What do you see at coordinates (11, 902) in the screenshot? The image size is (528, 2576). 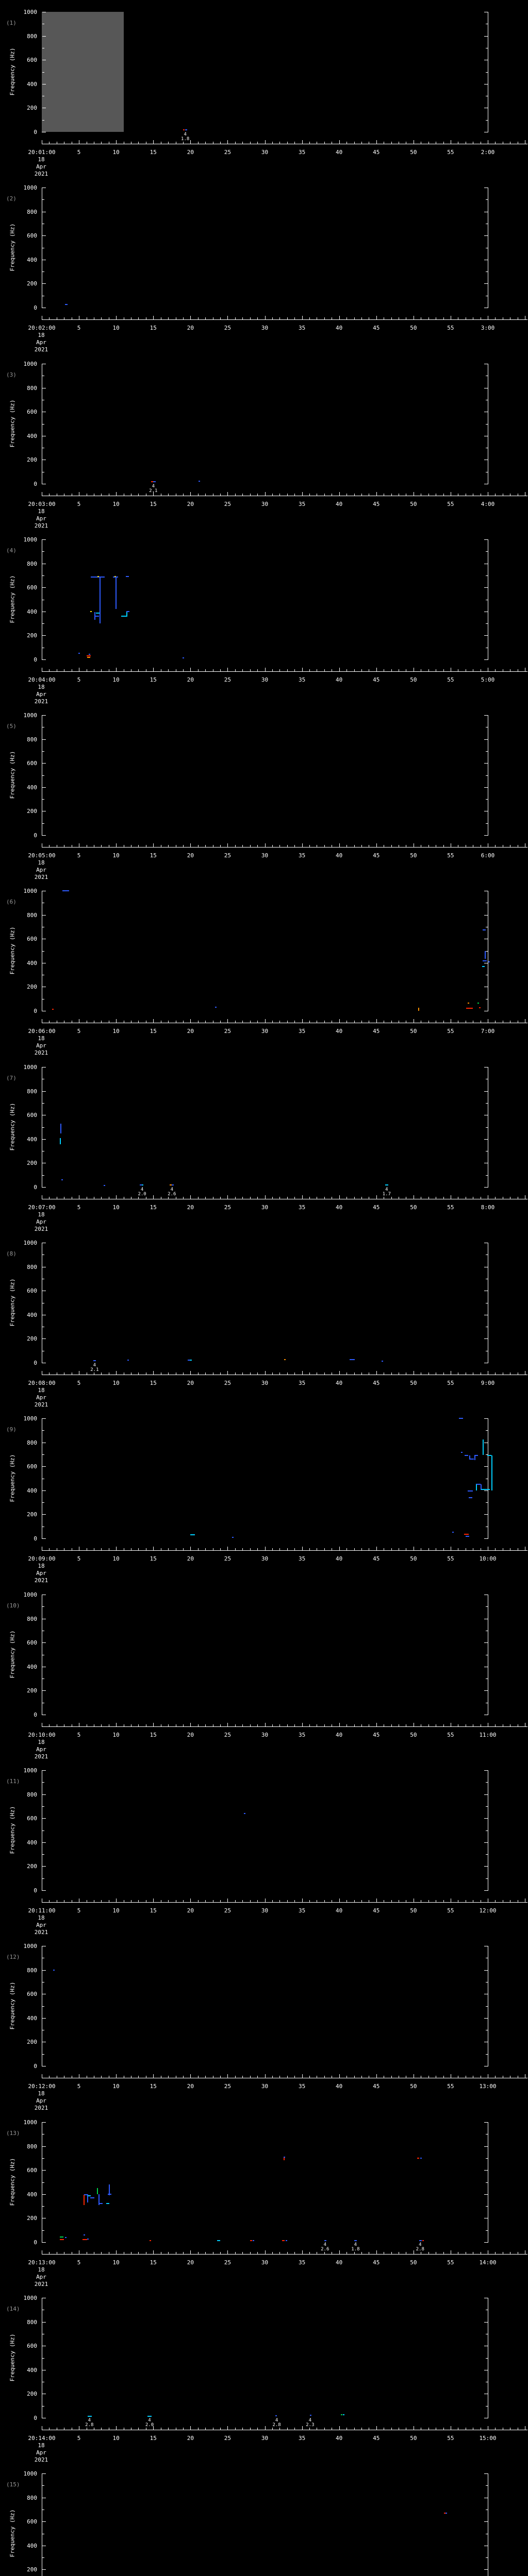 I see `panel-number: (6)` at bounding box center [11, 902].